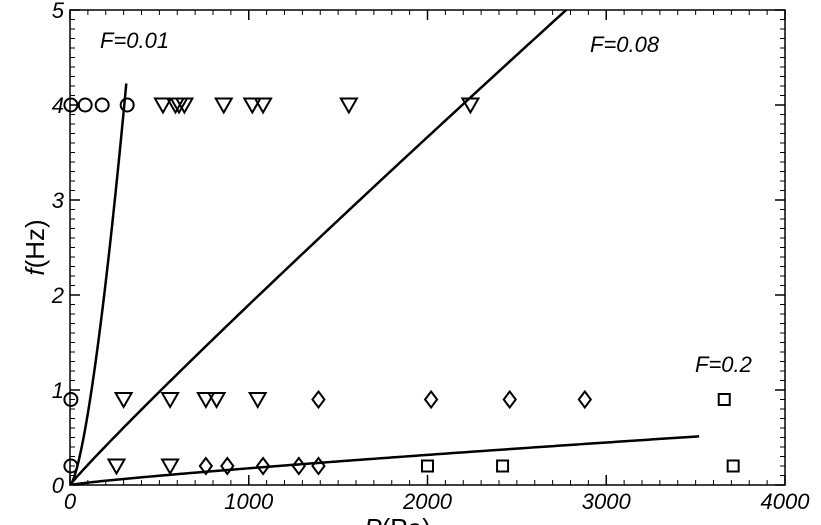 The width and height of the screenshot is (821, 525). Describe the element at coordinates (786, 501) in the screenshot. I see `x-tick-label: 4000` at that location.